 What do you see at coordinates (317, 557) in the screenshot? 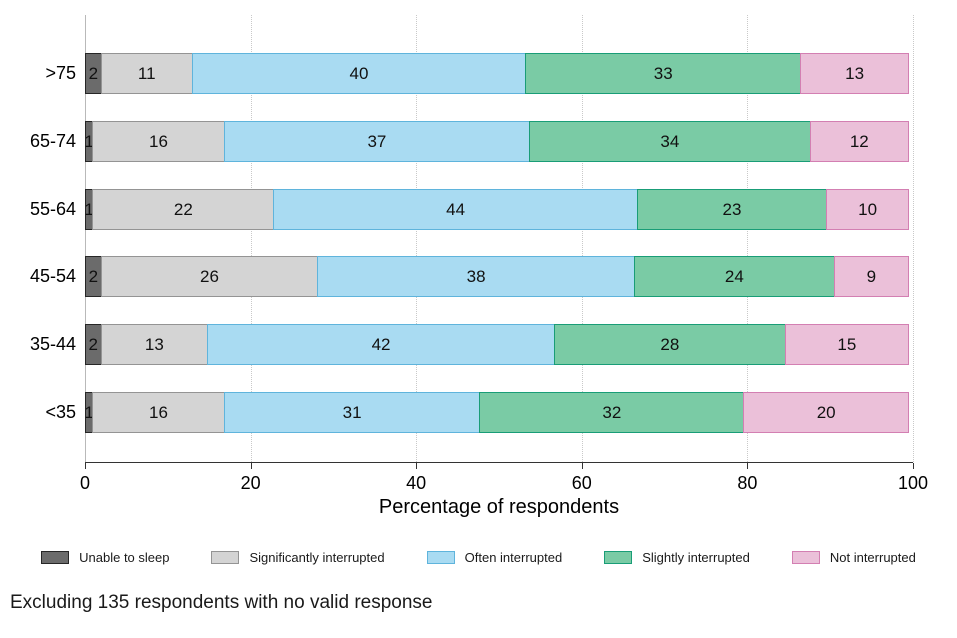
I see `legend-label: Significantly interrupted` at bounding box center [317, 557].